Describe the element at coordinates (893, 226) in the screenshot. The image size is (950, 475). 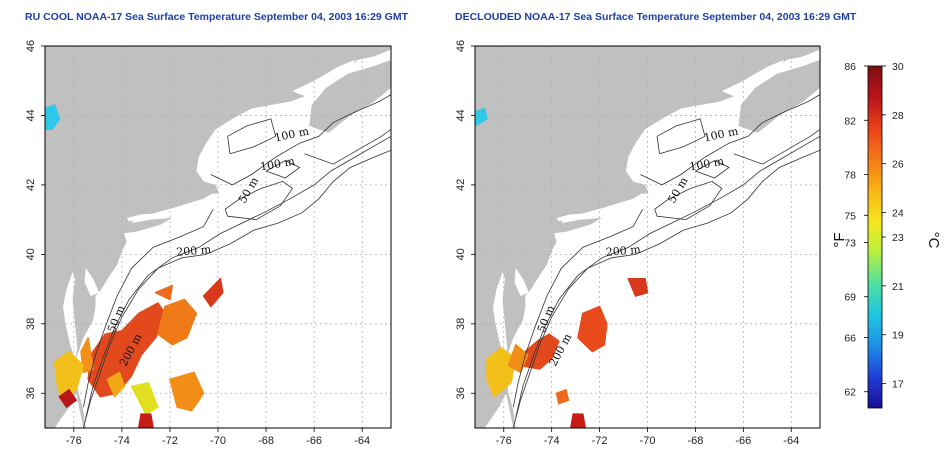
I see `celsius-ticks: 30 28 26 24 23 21 19 17` at that location.